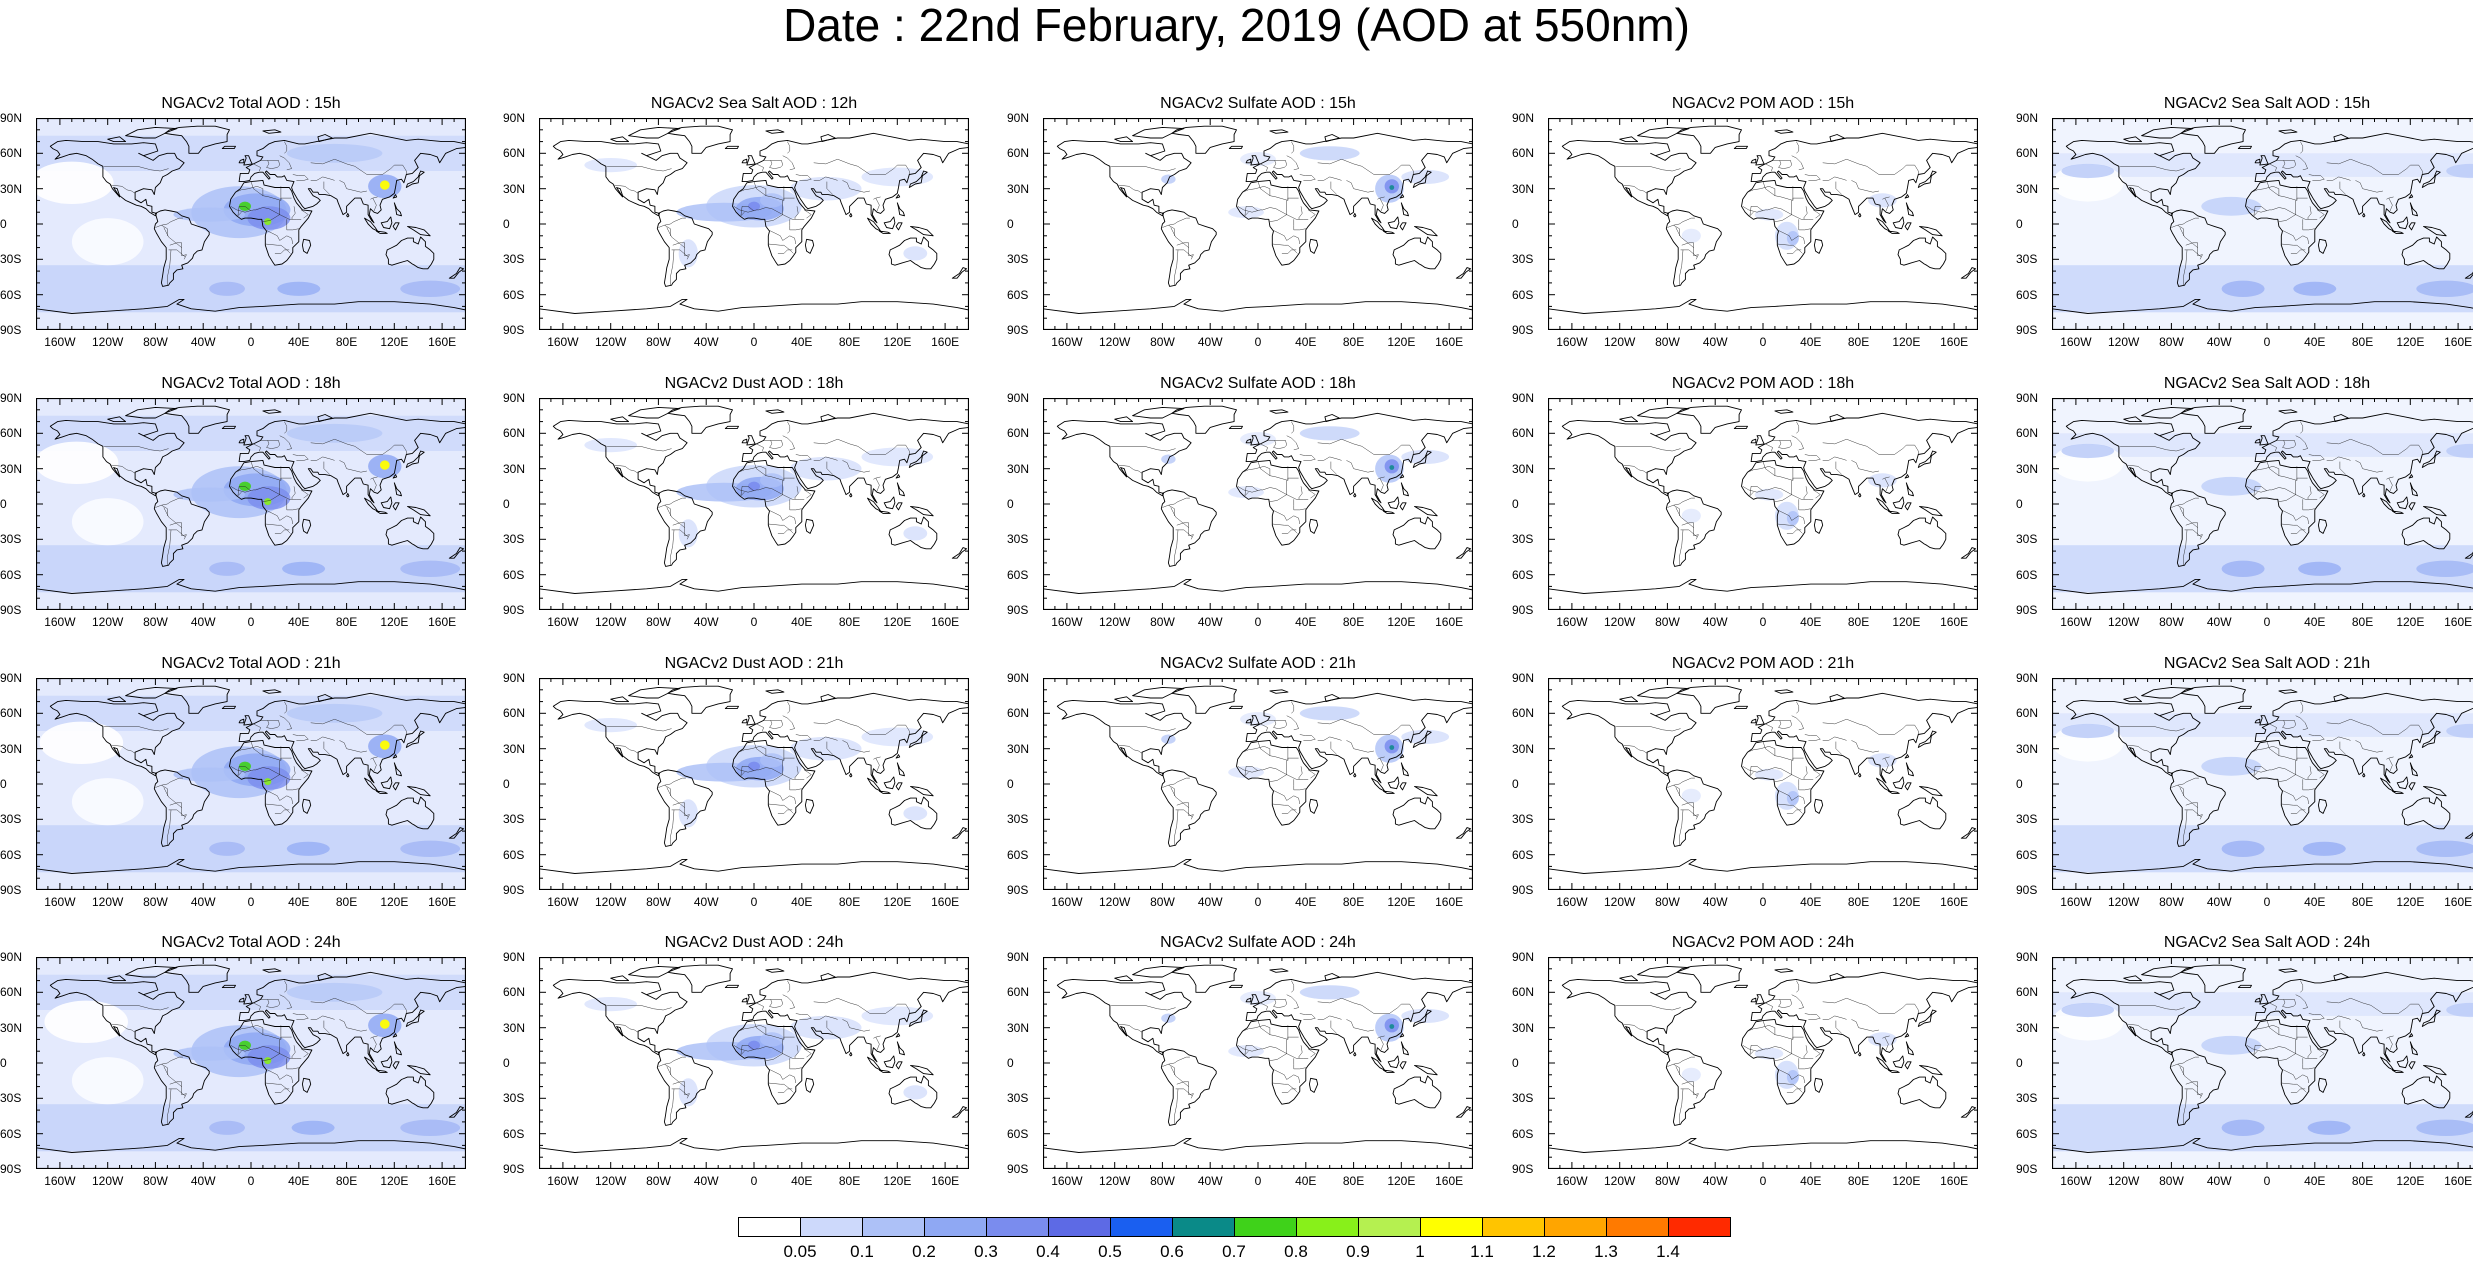 The height and width of the screenshot is (1261, 2473). Describe the element at coordinates (2027, 1133) in the screenshot. I see `lat-tick-label: 60S` at that location.